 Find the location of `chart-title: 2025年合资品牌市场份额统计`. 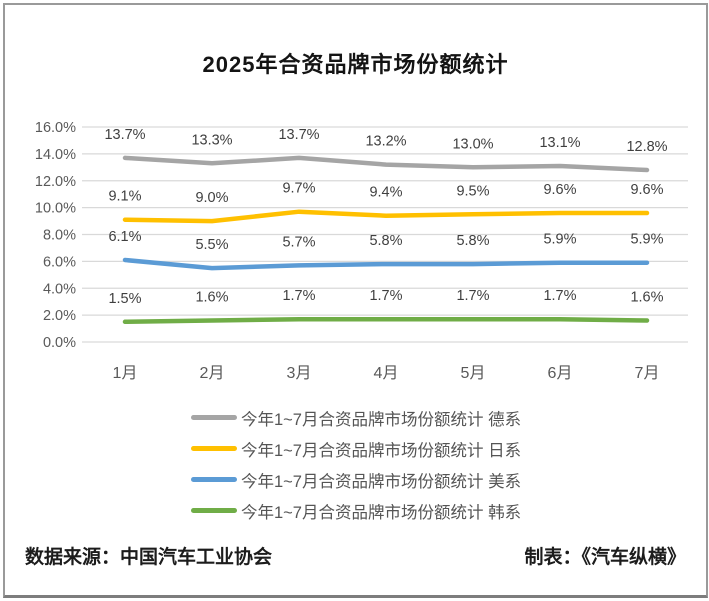

chart-title: 2025年合资品牌市场份额统计 is located at coordinates (355, 64).